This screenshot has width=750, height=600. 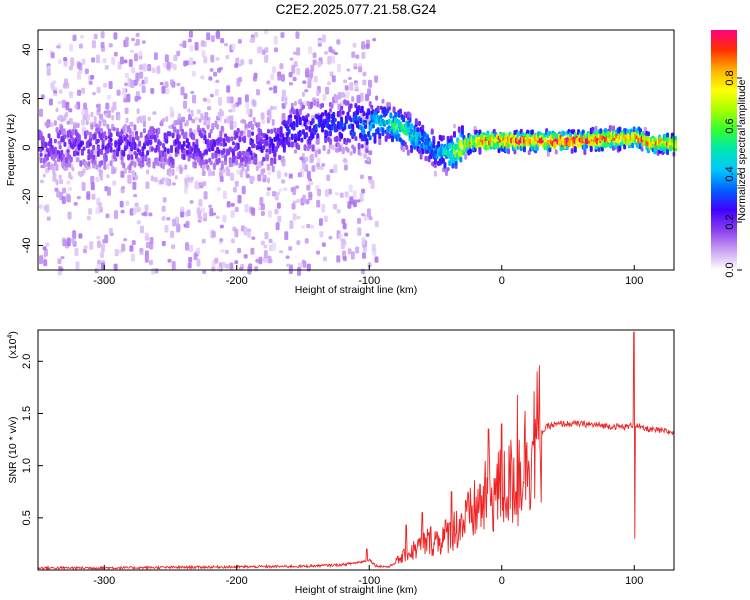 I want to click on spectrogram-x-label: Height of straight line (km), so click(x=356, y=290).